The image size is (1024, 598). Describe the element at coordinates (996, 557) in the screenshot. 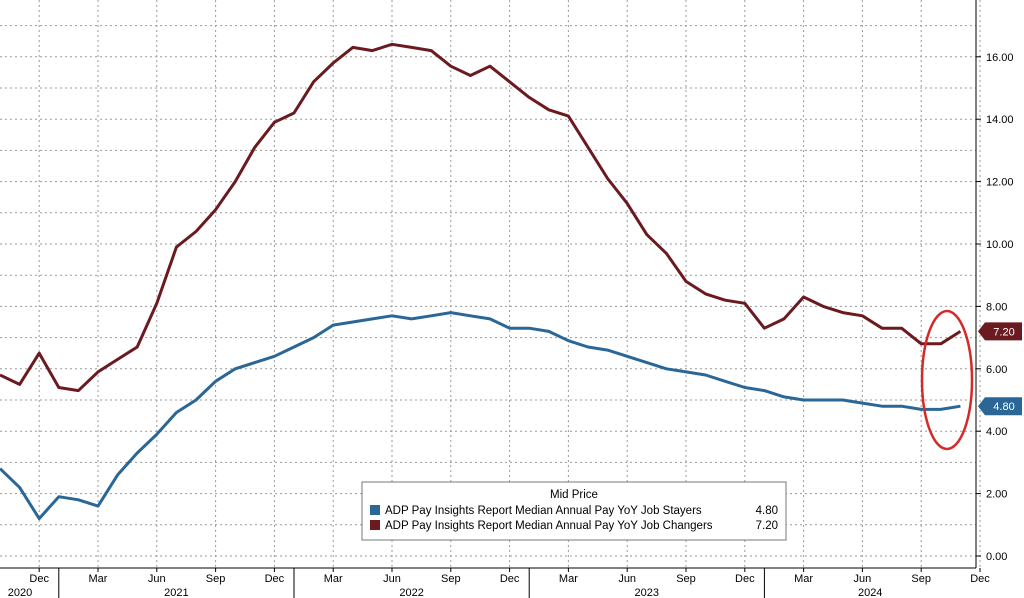

I see `y-tick-label: 0.00` at that location.